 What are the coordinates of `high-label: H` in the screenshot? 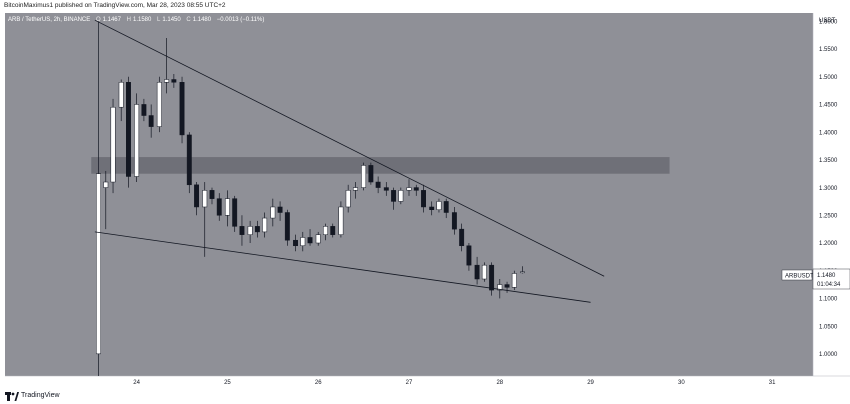 It's located at (129, 20).